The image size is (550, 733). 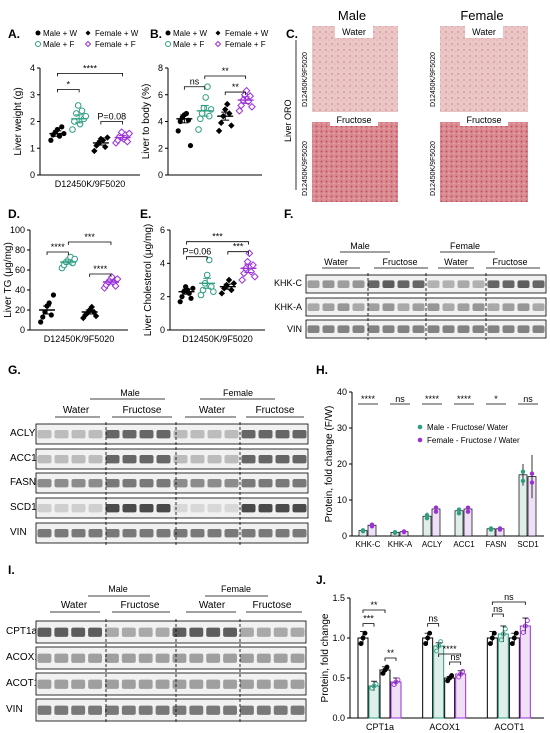 I want to click on y-tick-label: 8, so click(x=160, y=68).